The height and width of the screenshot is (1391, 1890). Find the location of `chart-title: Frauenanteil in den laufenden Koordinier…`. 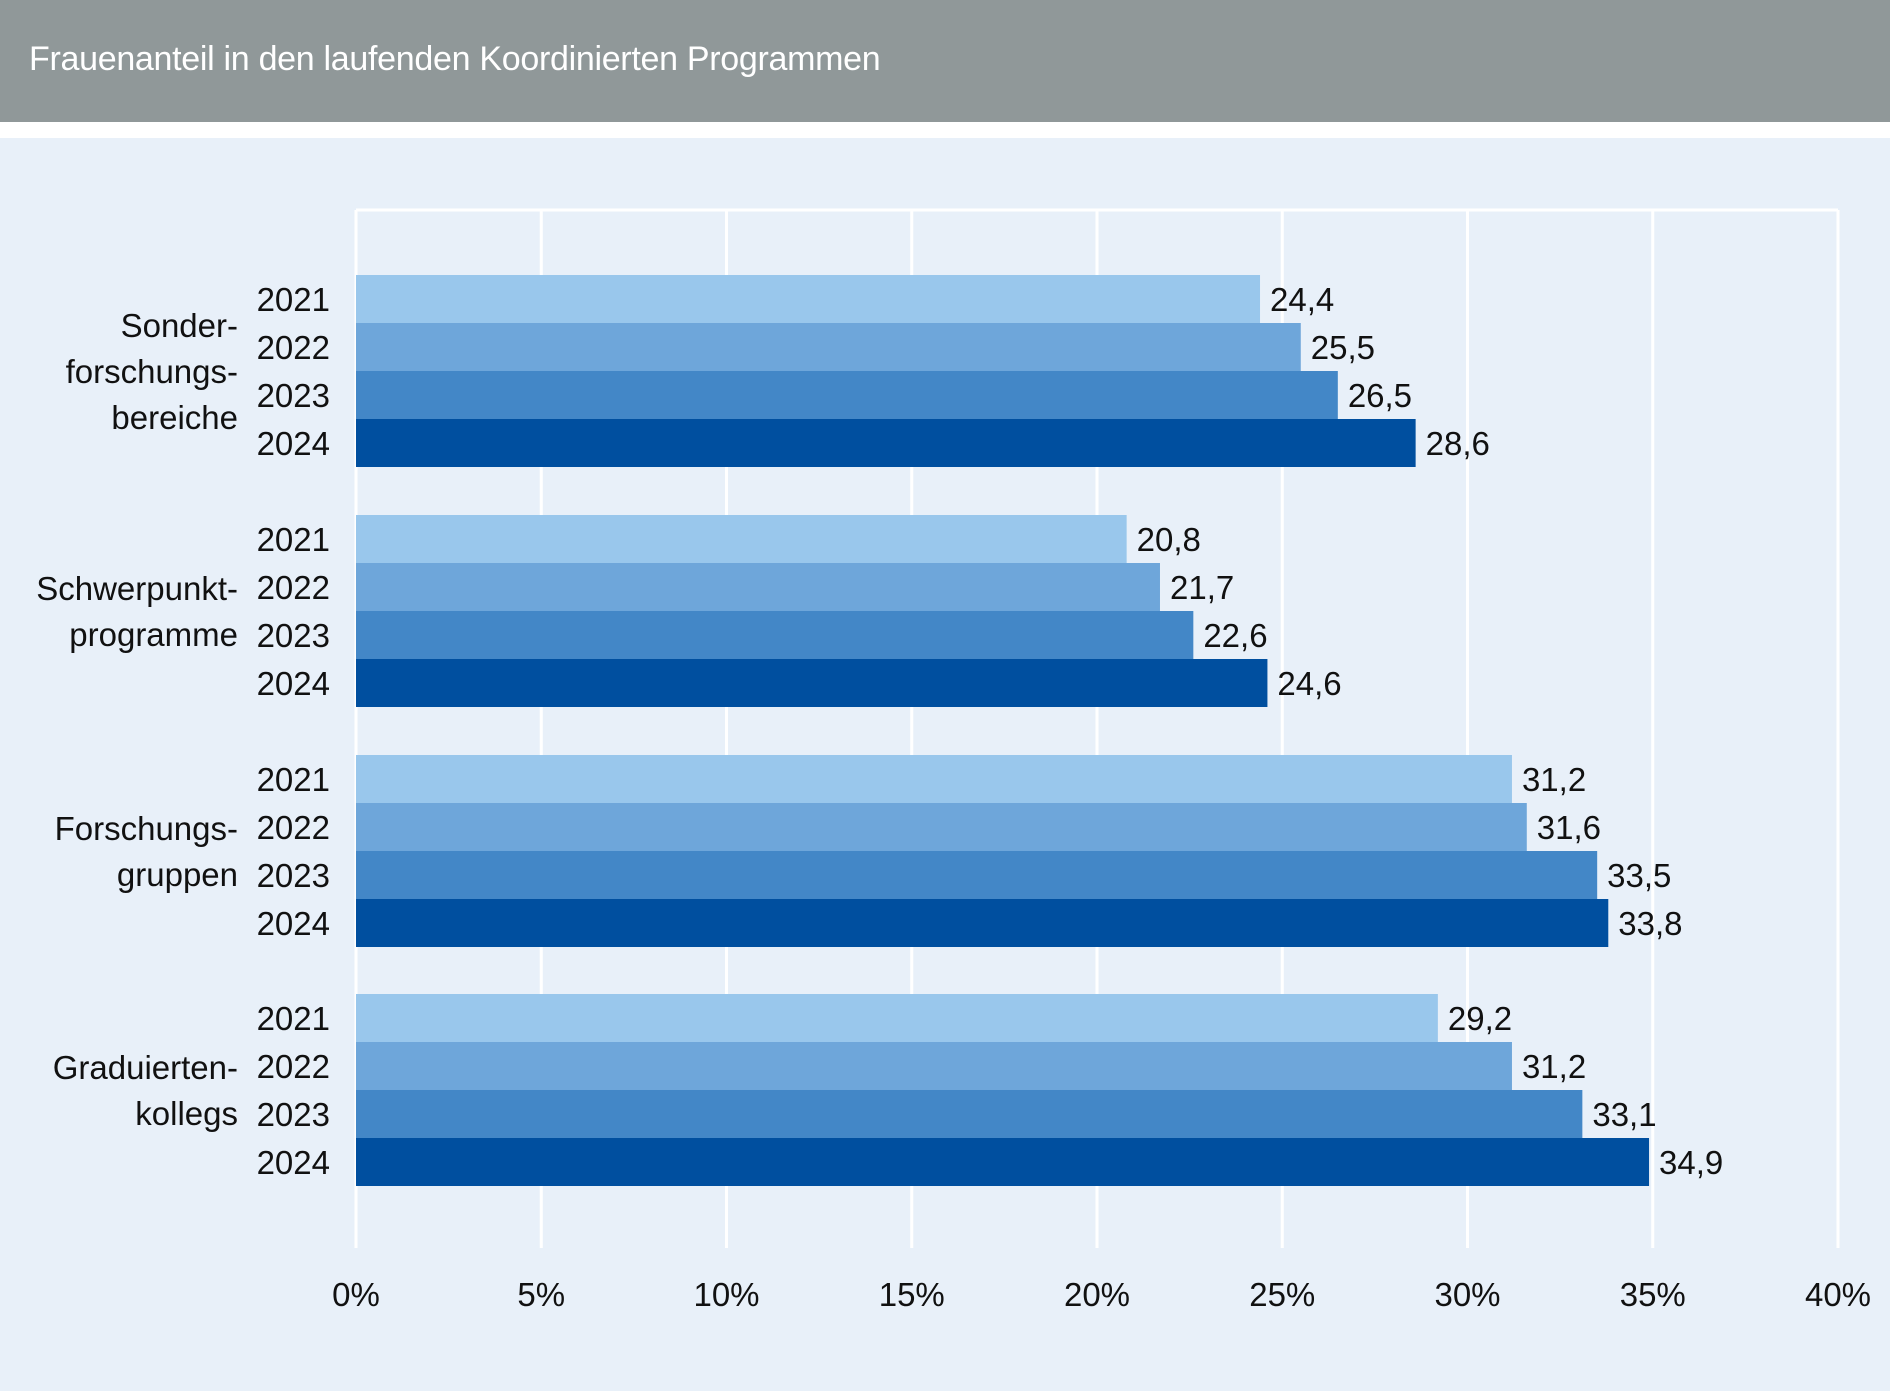

chart-title: Frauenanteil in den laufenden Koordinier… is located at coordinates (455, 59).